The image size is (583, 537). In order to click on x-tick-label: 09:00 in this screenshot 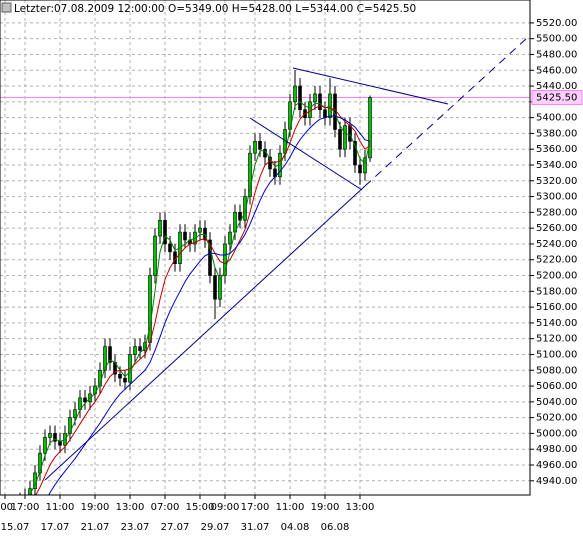, I will do `click(225, 507)`.